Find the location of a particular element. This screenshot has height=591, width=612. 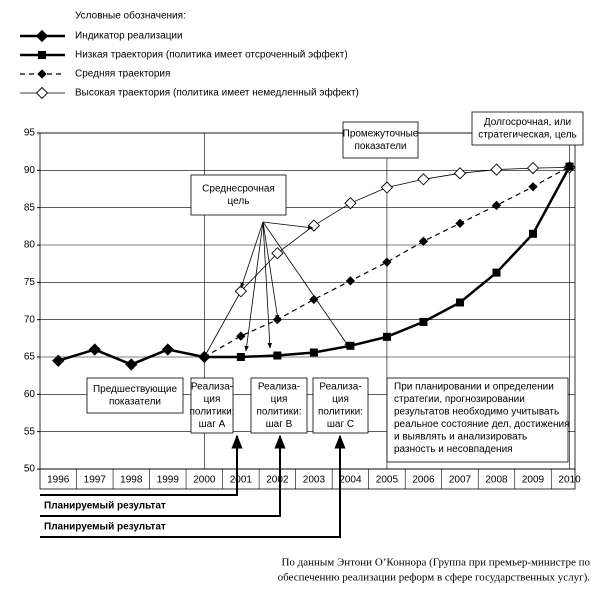

y-tick-label: 50 is located at coordinates (30, 469).